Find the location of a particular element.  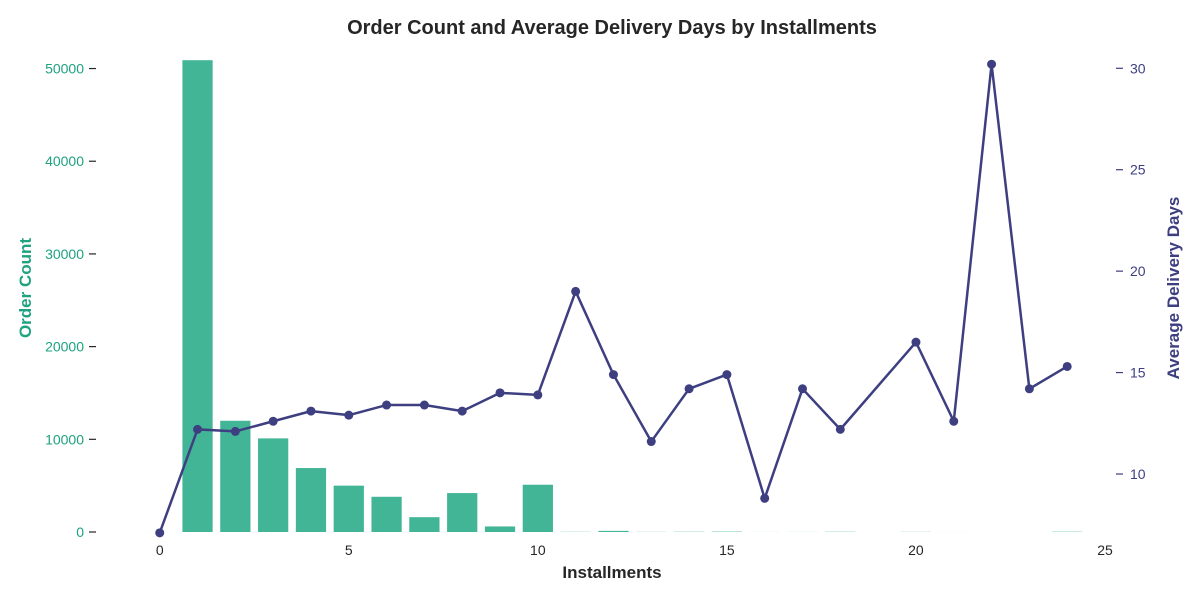

right-axis-ticks: 10 15 20 25 30 is located at coordinates (1131, 271).